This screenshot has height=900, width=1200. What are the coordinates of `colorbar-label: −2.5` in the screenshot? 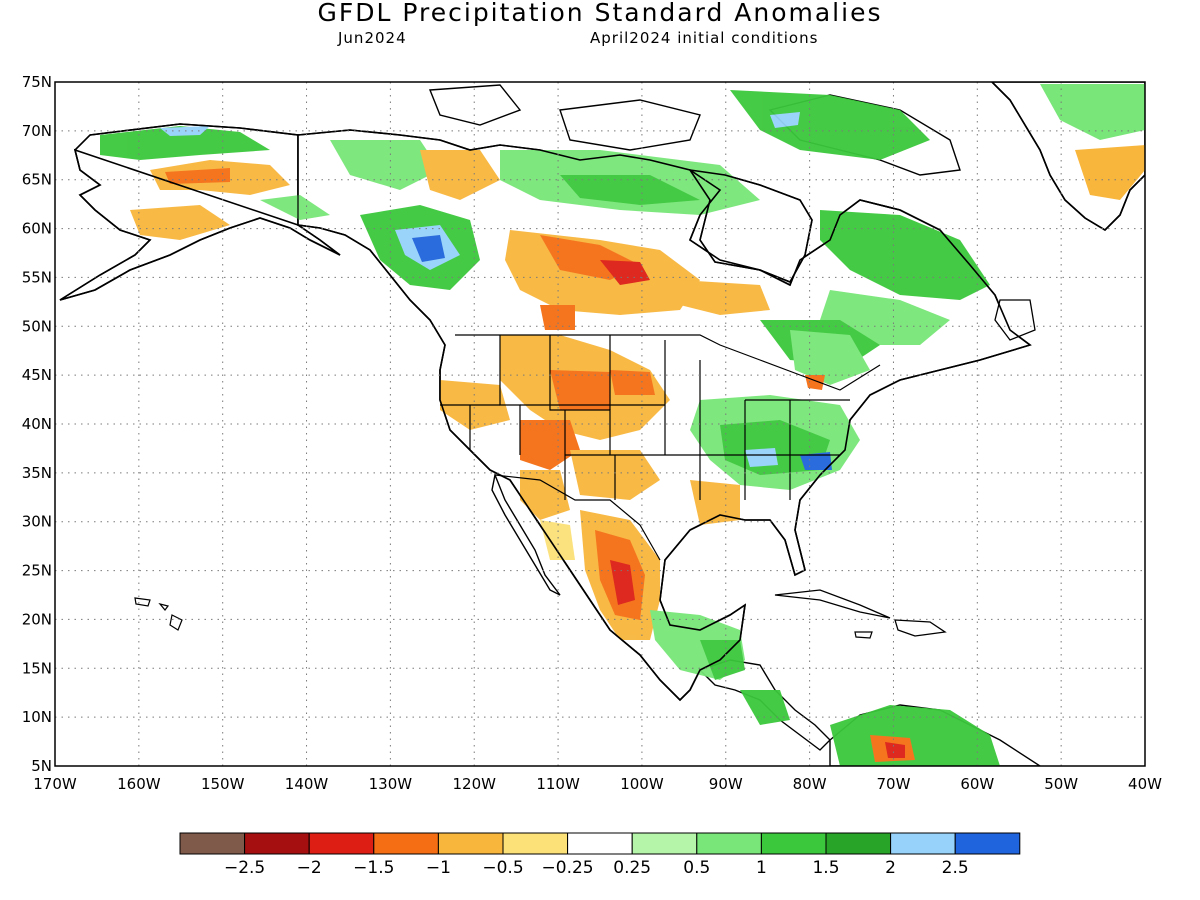 It's located at (244, 868).